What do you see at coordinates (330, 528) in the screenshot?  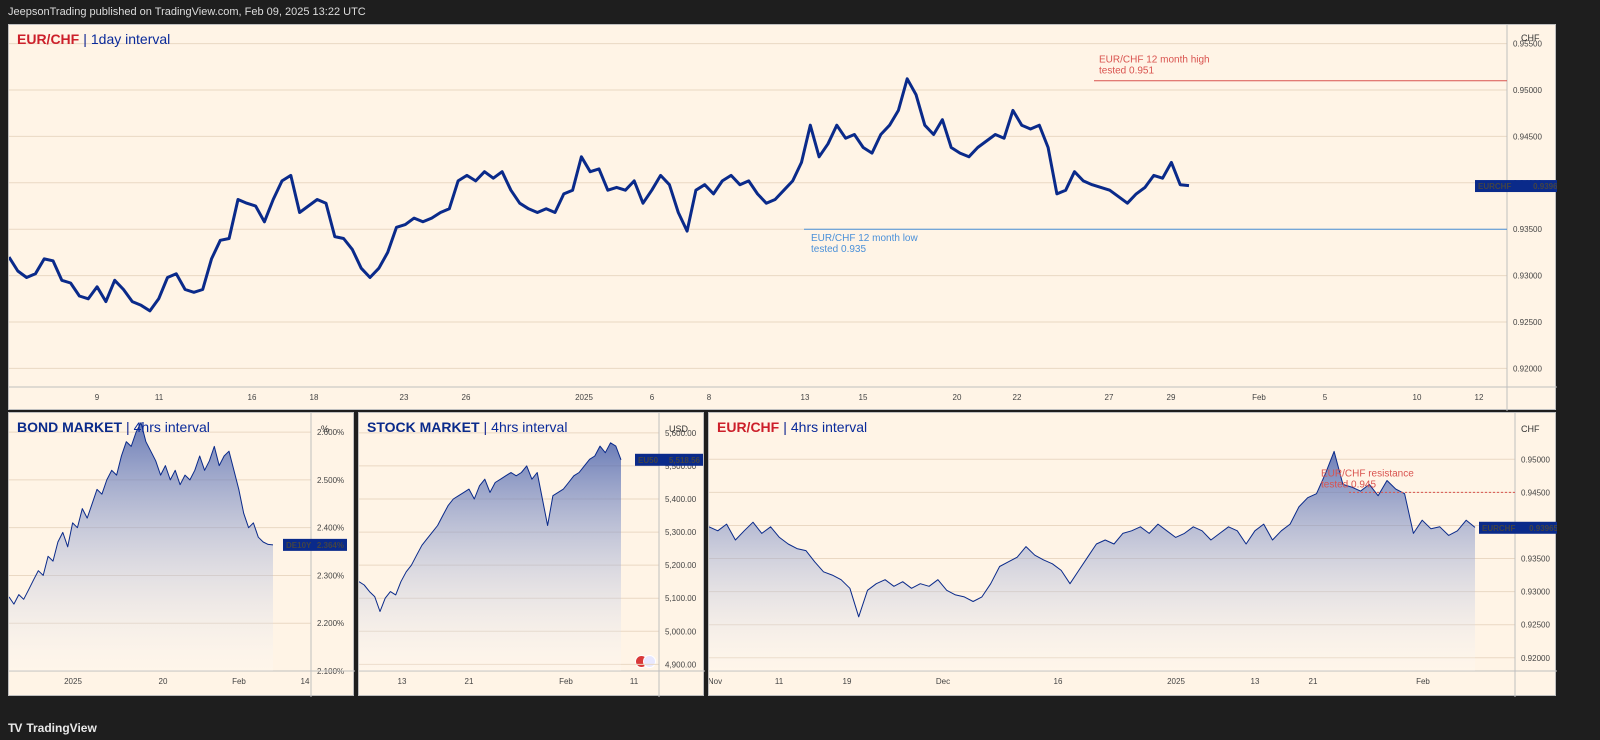 I see `y-tick-label: 2.400%` at bounding box center [330, 528].